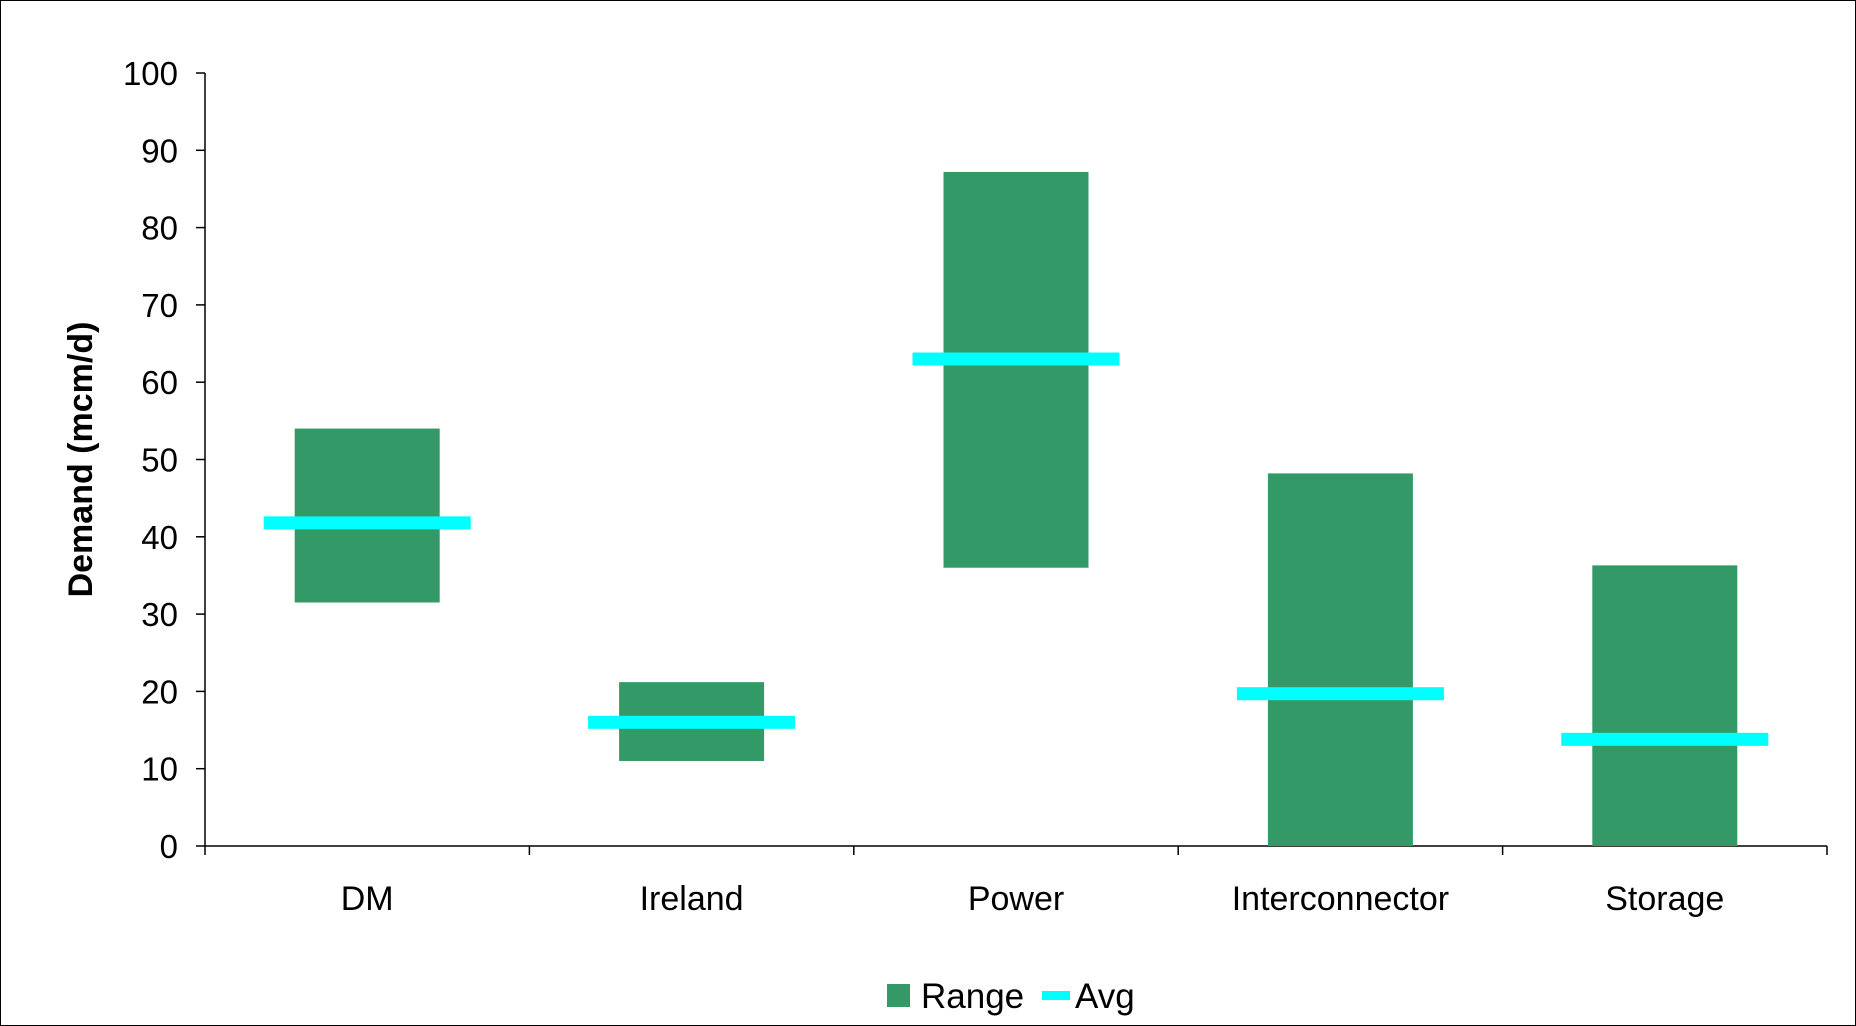 This screenshot has width=1856, height=1026. I want to click on x-category-label: Interconnector, so click(1340, 899).